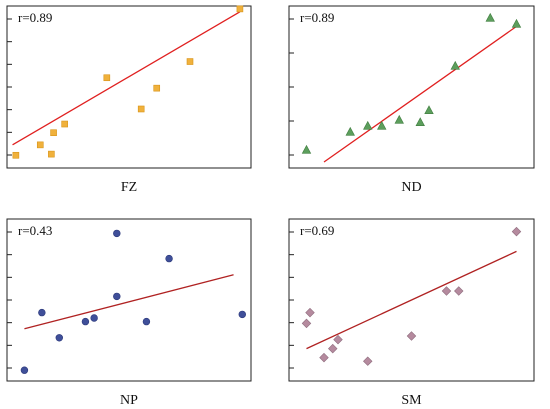  What do you see at coordinates (317, 230) in the screenshot?
I see `correlation-label: r=0.69` at bounding box center [317, 230].